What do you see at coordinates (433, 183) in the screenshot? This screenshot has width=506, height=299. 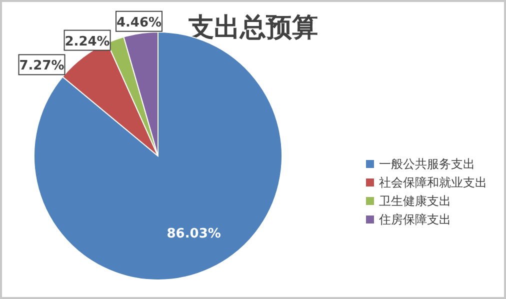 I see `legend-label: 社会保障和就业支出` at bounding box center [433, 183].